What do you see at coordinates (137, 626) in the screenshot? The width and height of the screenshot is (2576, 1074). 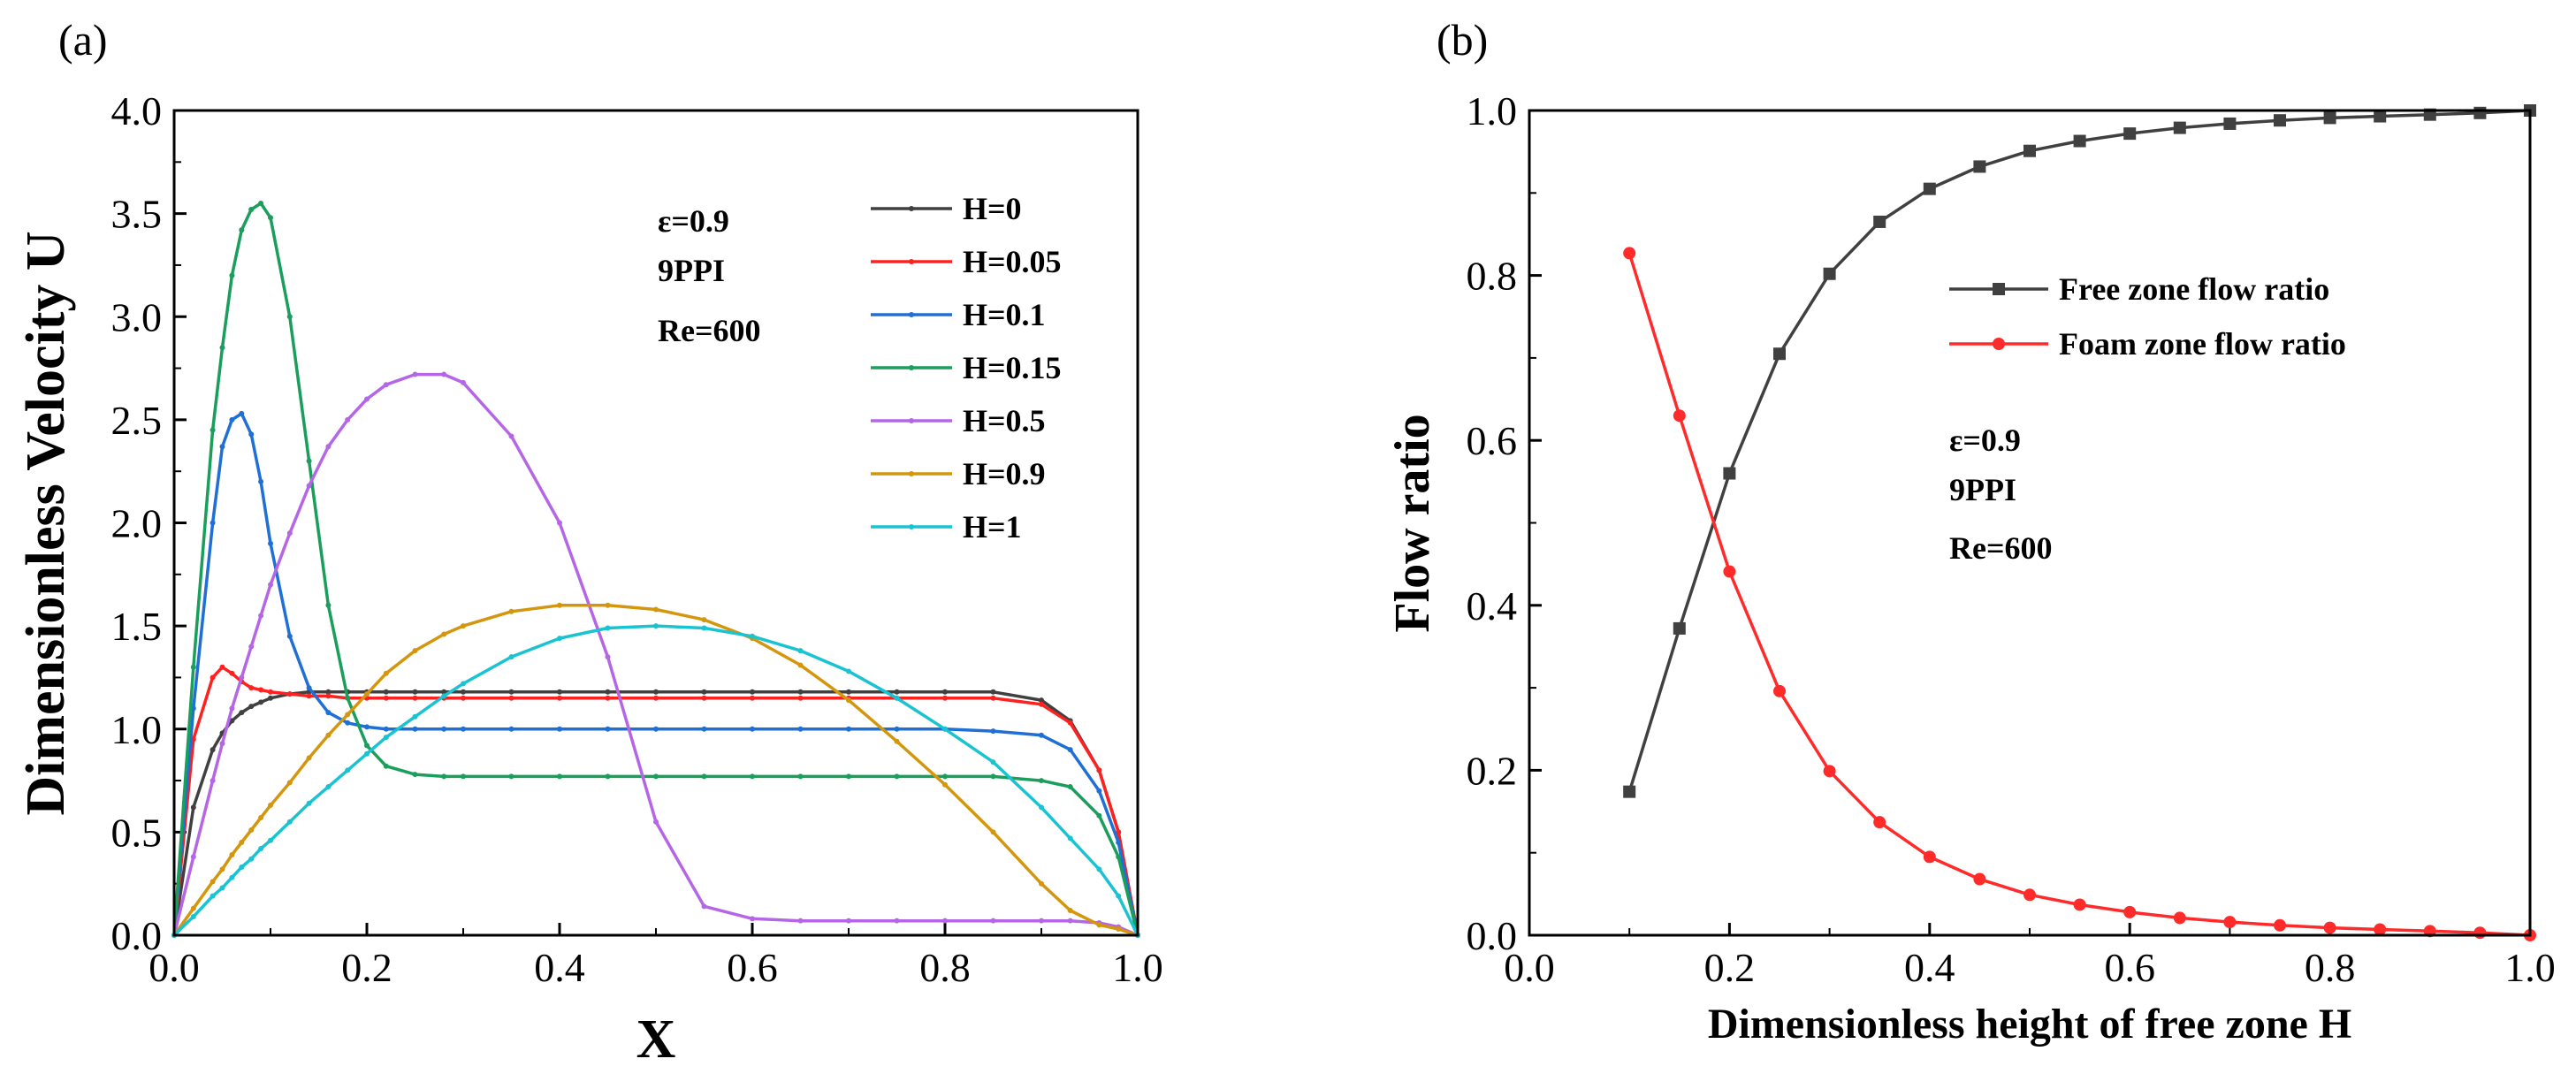 I see `y-tick-label-a-3: 1.5` at bounding box center [137, 626].